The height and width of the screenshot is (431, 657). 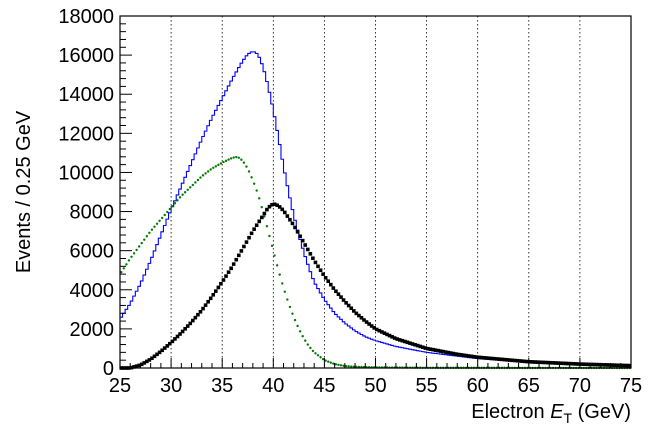 What do you see at coordinates (510, 412) in the screenshot?
I see `x-axis-label-prefix: Electron` at bounding box center [510, 412].